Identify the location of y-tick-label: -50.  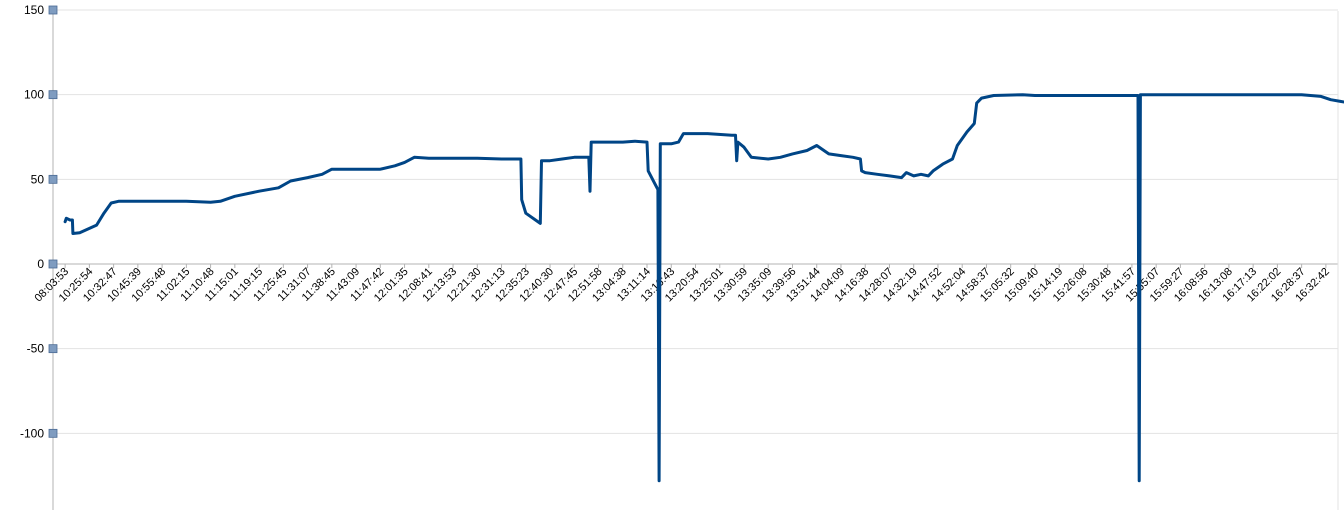
(36, 349).